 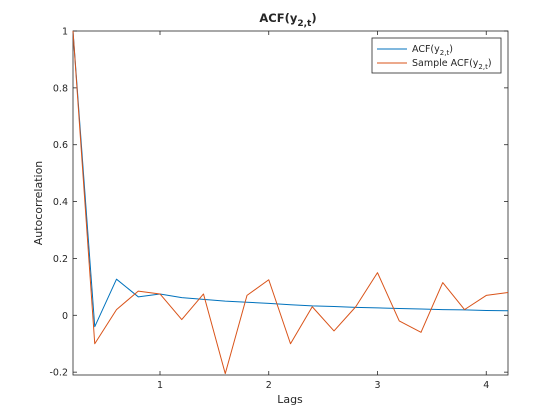 I want to click on legend: ACF(y2,t) Sample ACF(y2,t), so click(x=436, y=55).